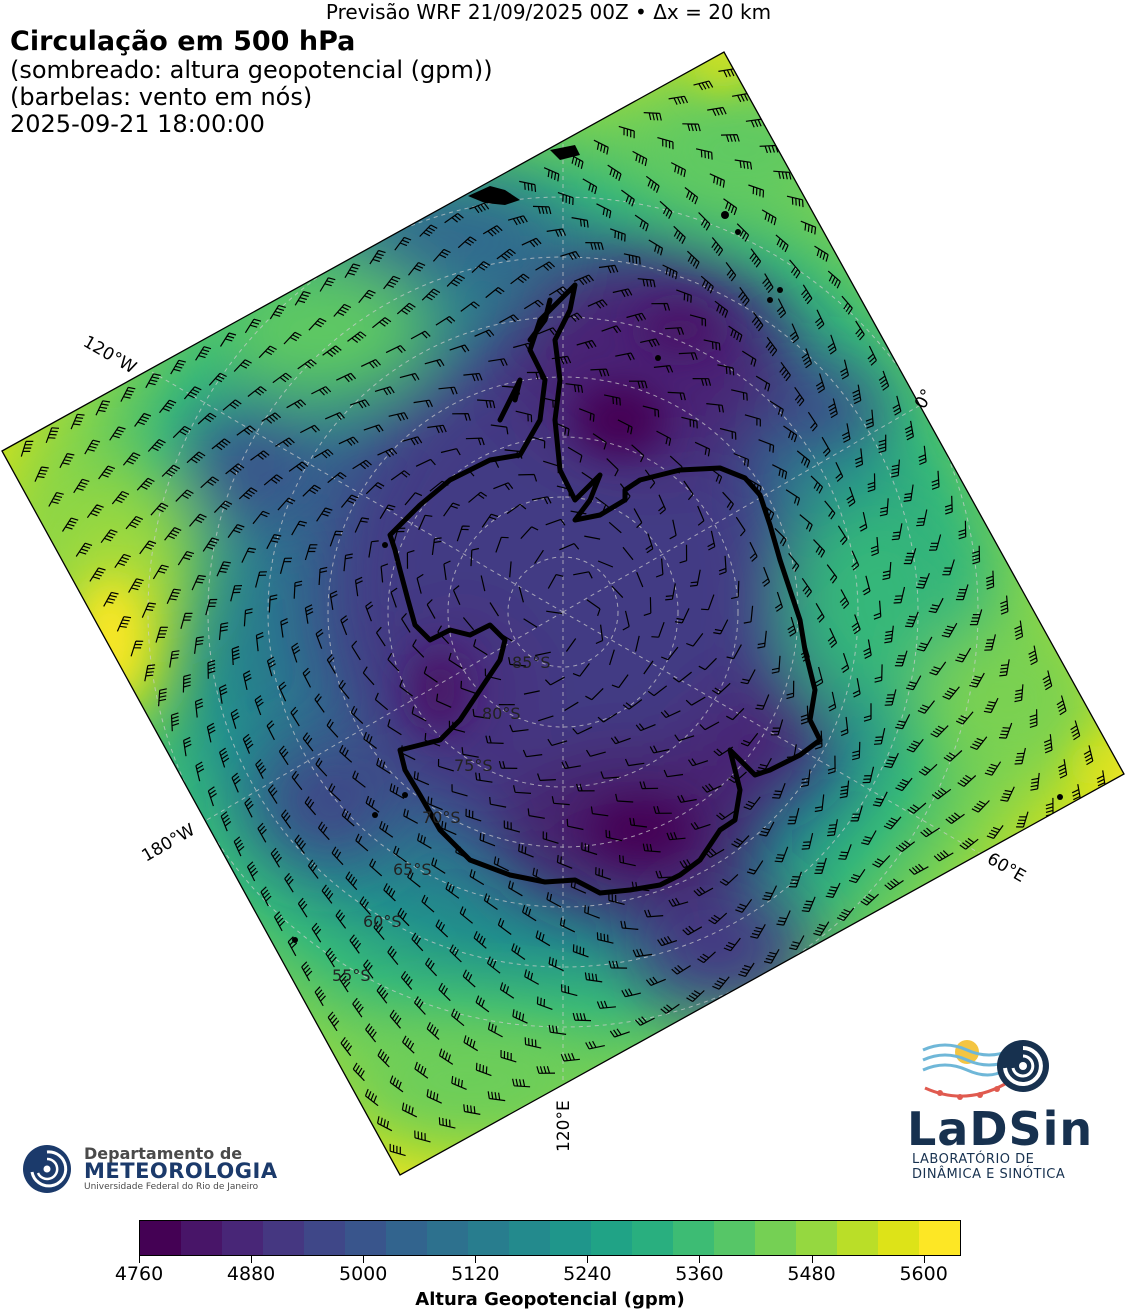 Image resolution: width=1125 pixels, height=1311 pixels. I want to click on colorbar, so click(550, 1238).